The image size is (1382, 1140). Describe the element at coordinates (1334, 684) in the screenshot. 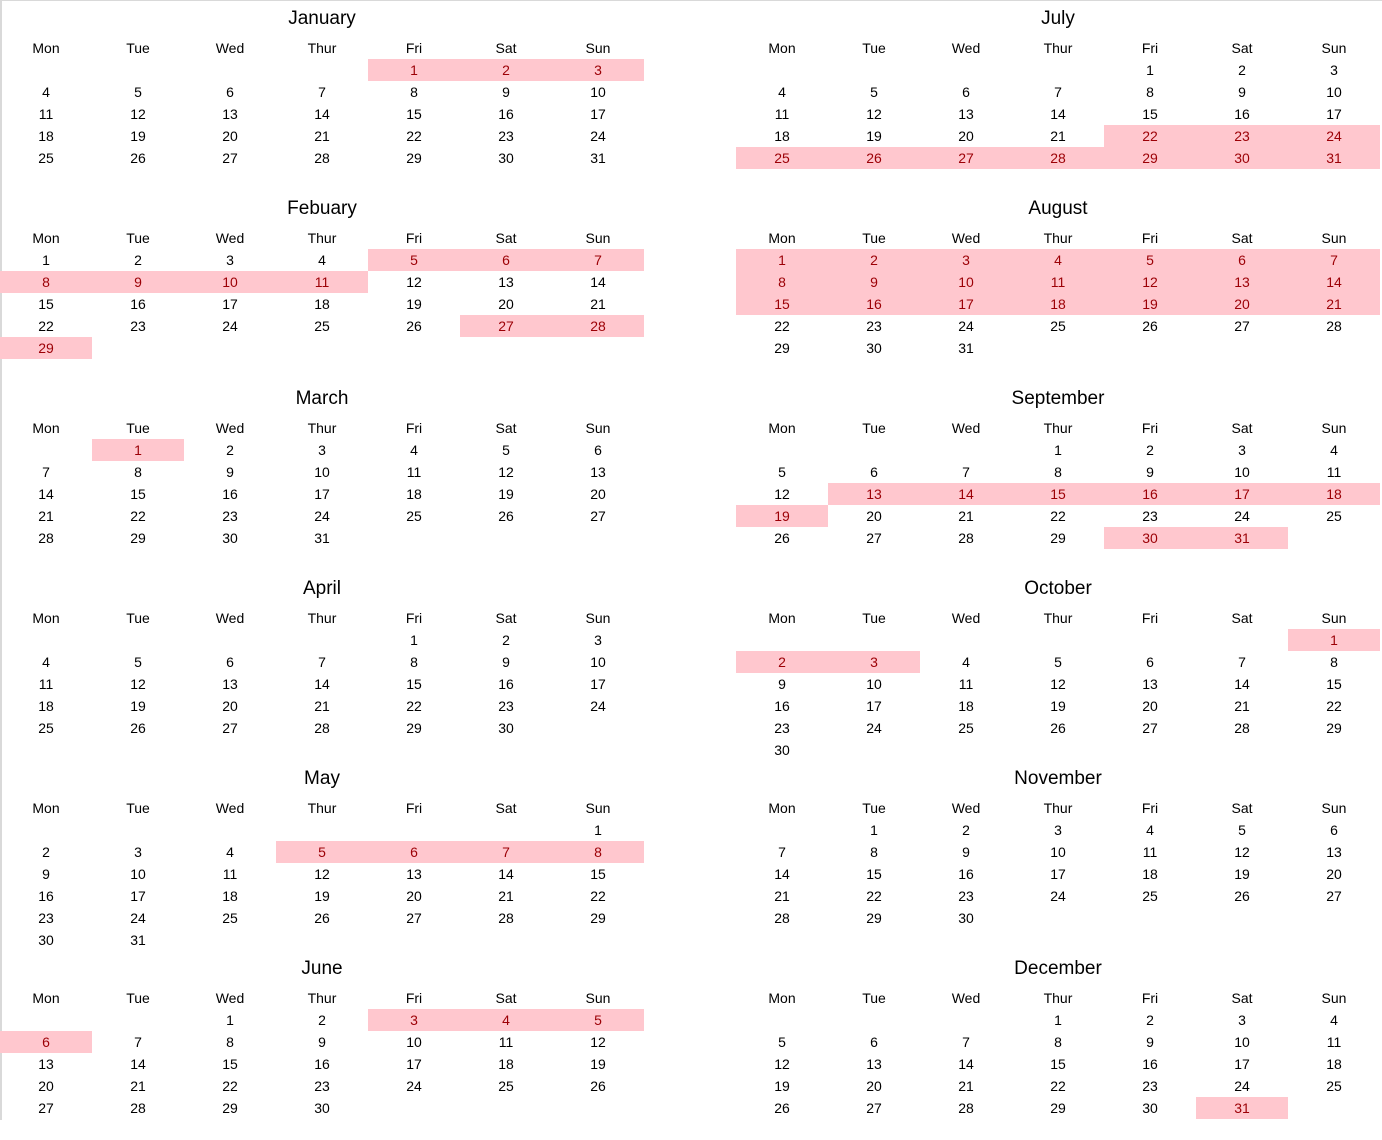

I see `day-cell: 15` at that location.